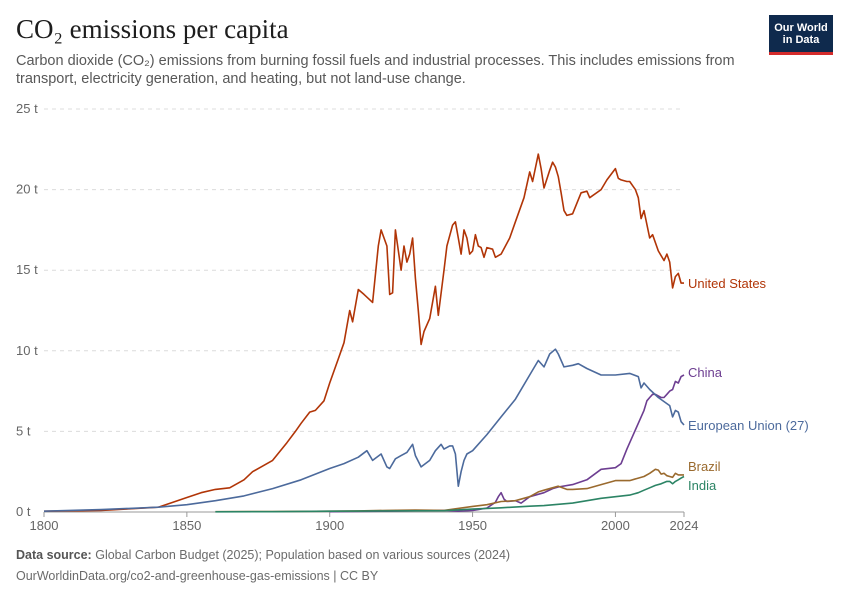 The height and width of the screenshot is (600, 850). What do you see at coordinates (27, 350) in the screenshot?
I see `y-tick-label: 10 t` at bounding box center [27, 350].